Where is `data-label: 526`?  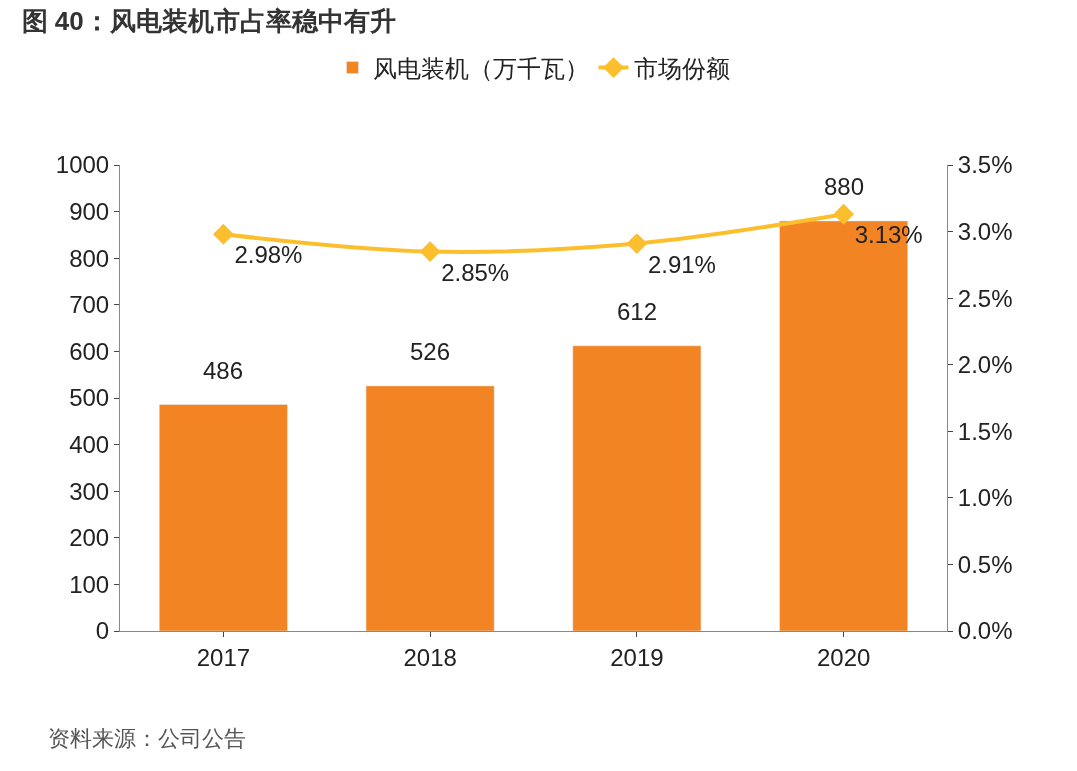
data-label: 526 is located at coordinates (430, 351).